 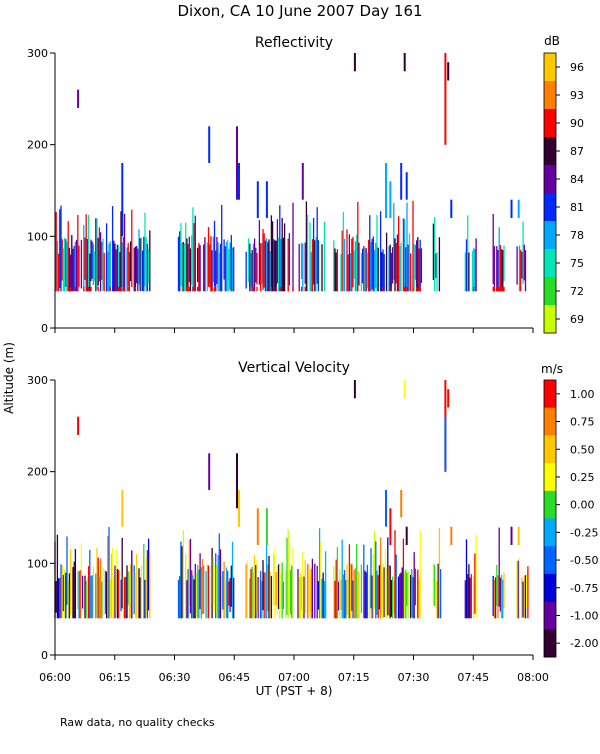 I want to click on x-tick-label: 07:45, so click(x=473, y=677).